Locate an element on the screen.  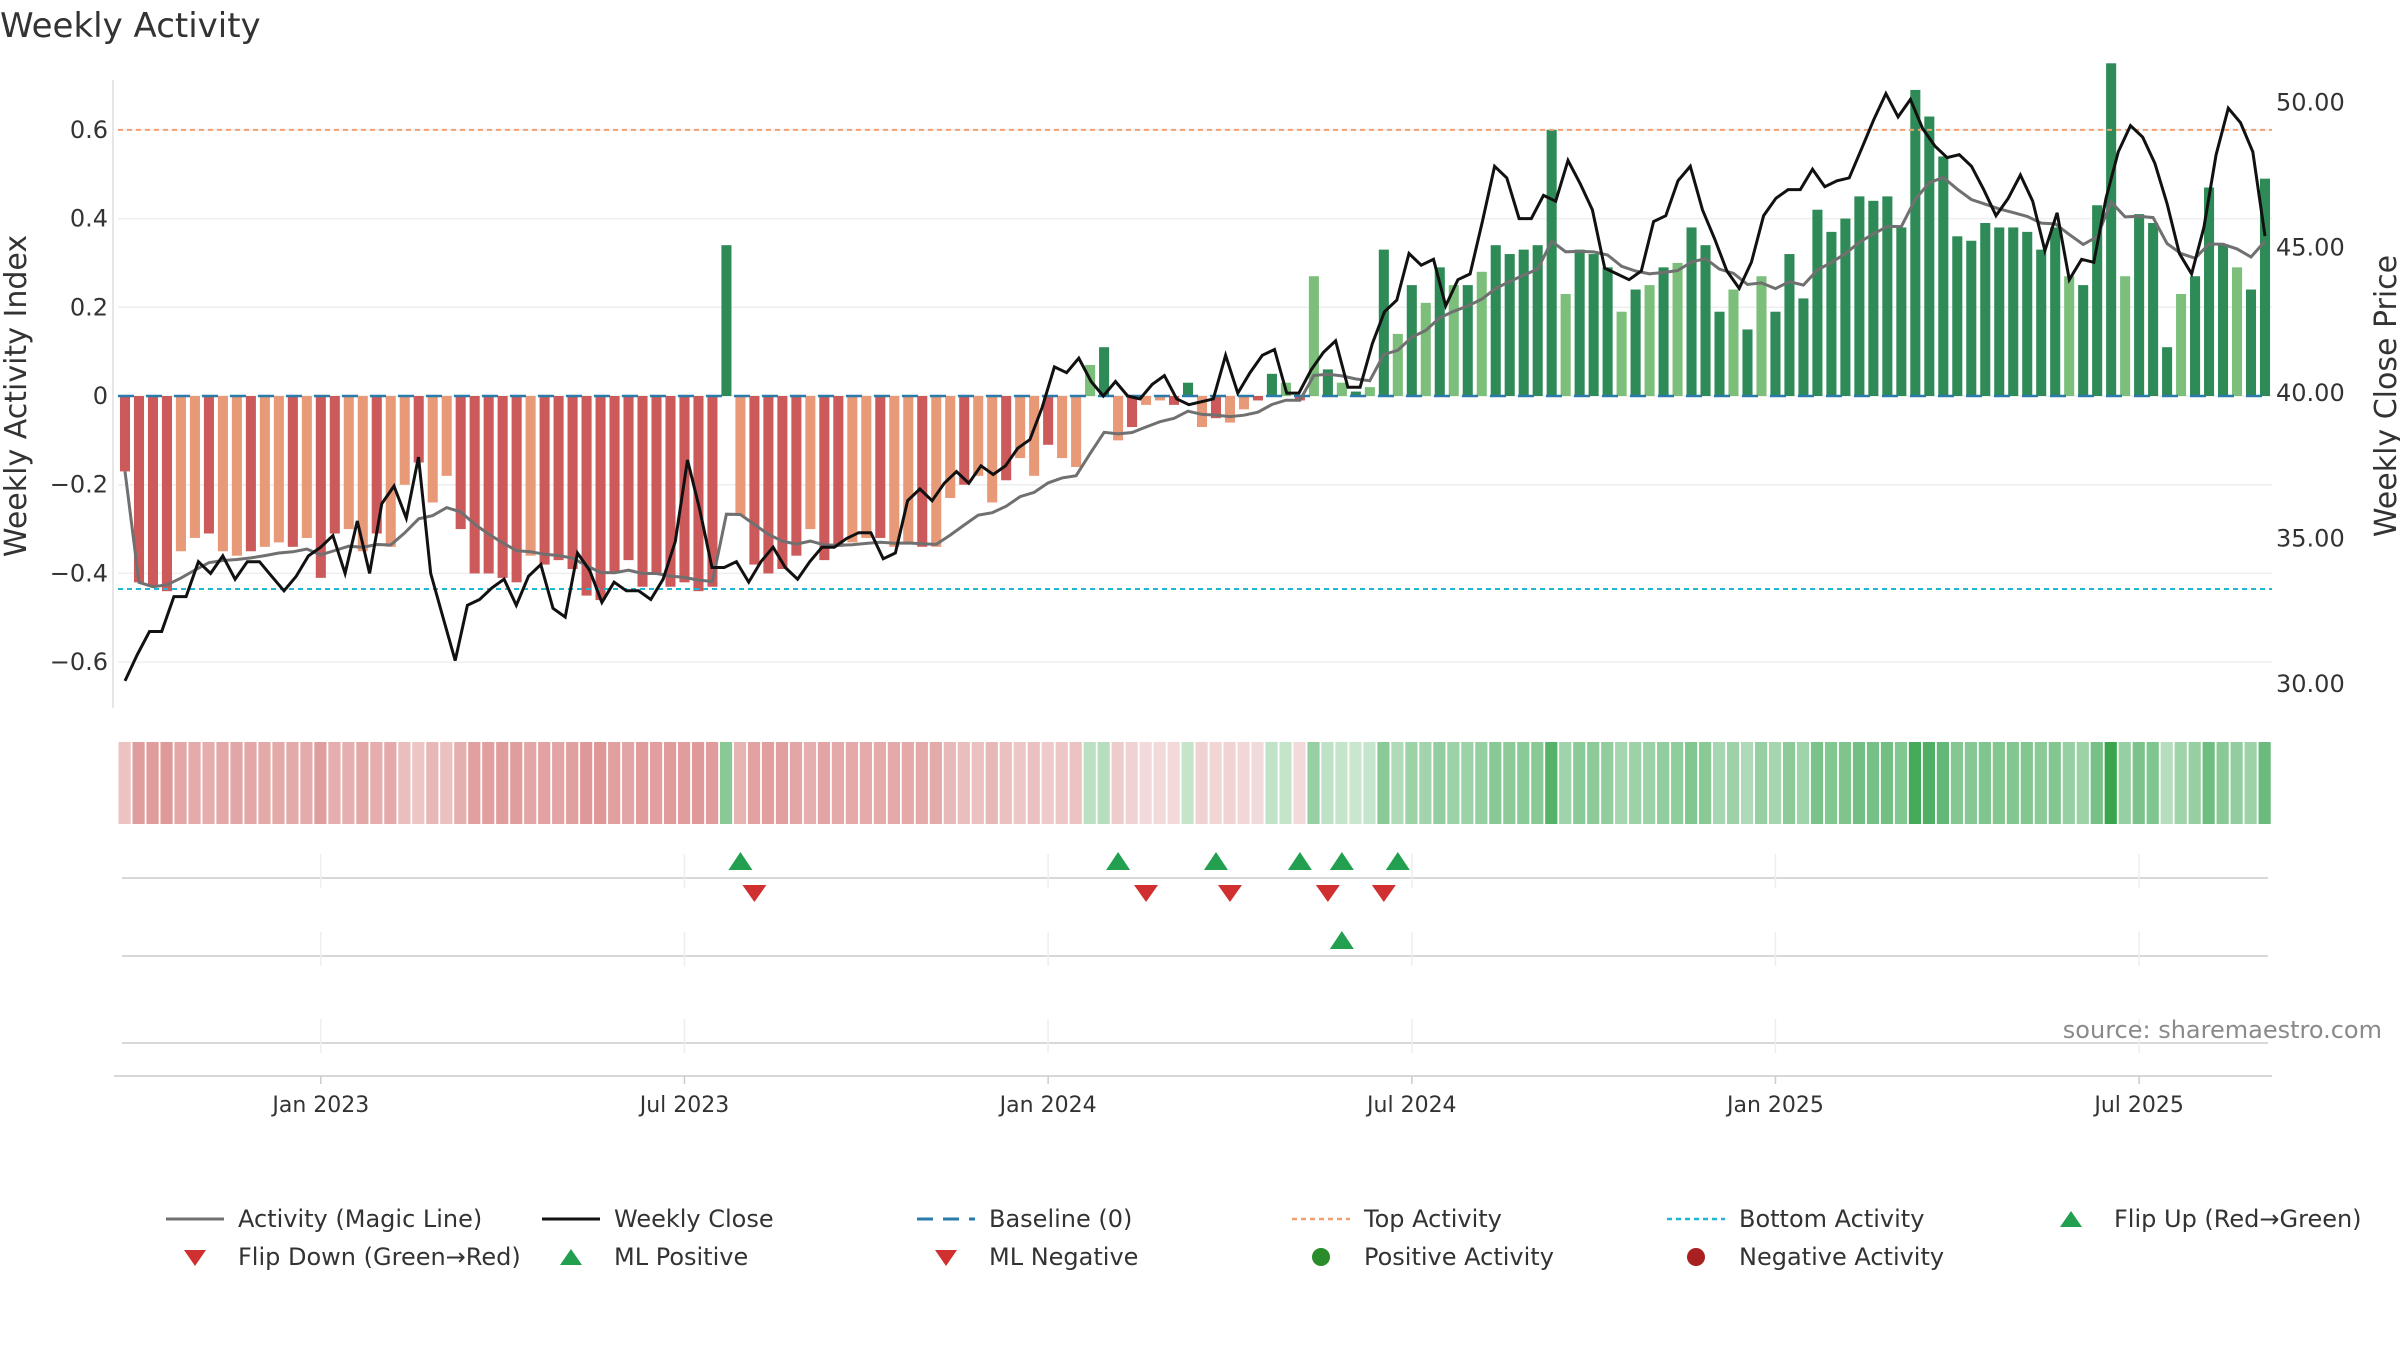
legend-magic-line: Activity (Magic Line) is located at coordinates (323, 1219).